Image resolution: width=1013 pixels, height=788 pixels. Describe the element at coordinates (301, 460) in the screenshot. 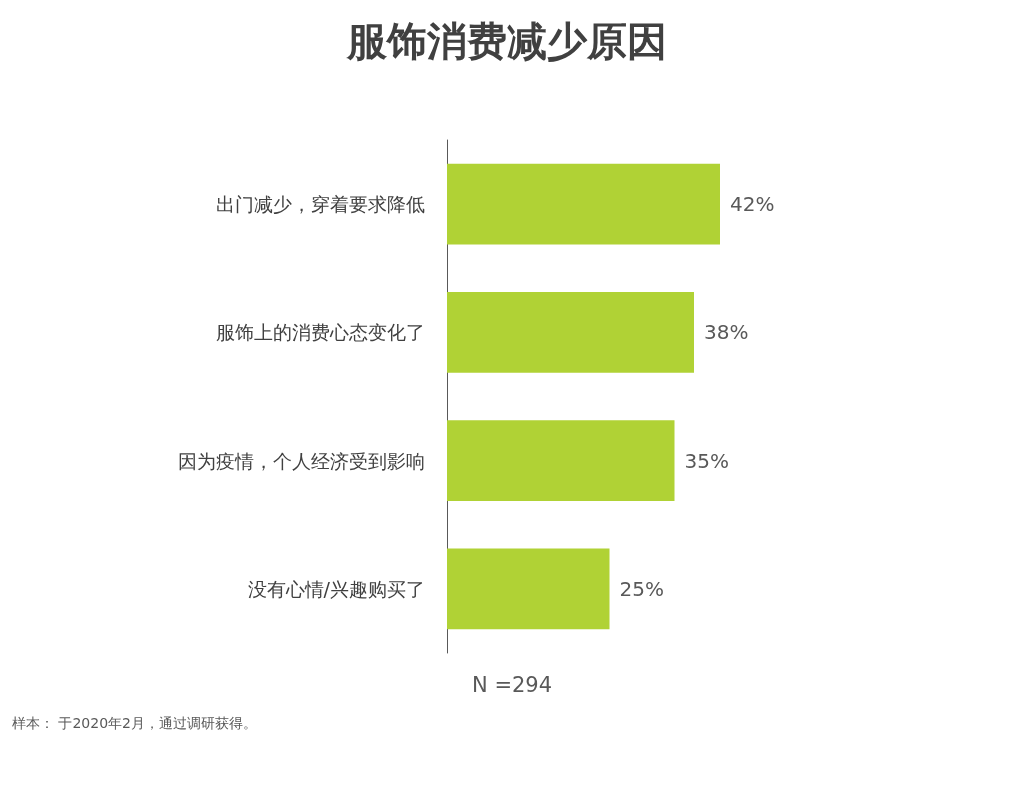

I see `y-tick-label: 因为疫情，个人经济受到影响` at that location.